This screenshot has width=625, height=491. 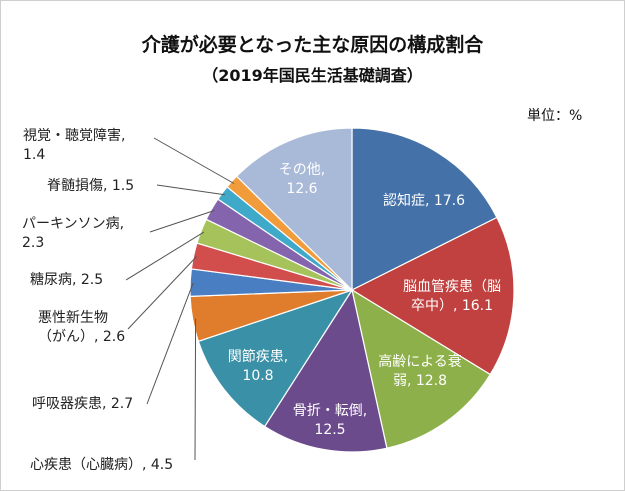 I want to click on slice-label-5: 関節疾患, 10.8, so click(x=258, y=366).